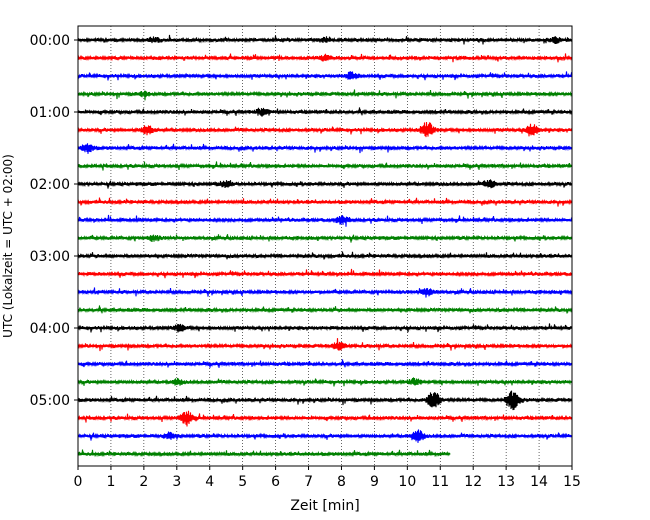 This screenshot has width=650, height=520. What do you see at coordinates (324, 506) in the screenshot?
I see `x-axis-label: Zeit [min]` at bounding box center [324, 506].